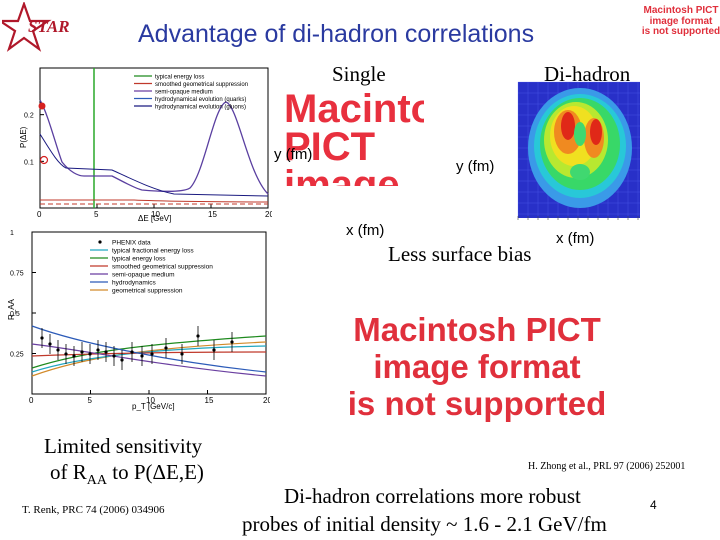 The height and width of the screenshot is (540, 720). What do you see at coordinates (200, 108) in the screenshot?
I see `p1-legend-entry: hydrodynamical evolution (gluons)` at bounding box center [200, 108].